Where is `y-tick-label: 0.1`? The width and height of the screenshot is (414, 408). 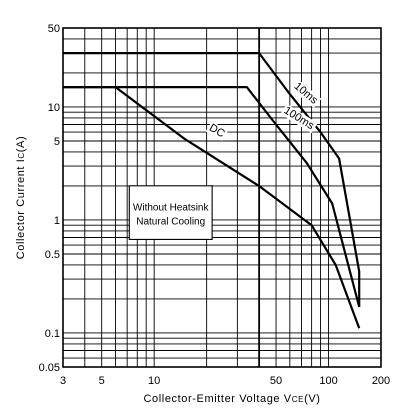
y-tick-label: 0.1 is located at coordinates (52, 334).